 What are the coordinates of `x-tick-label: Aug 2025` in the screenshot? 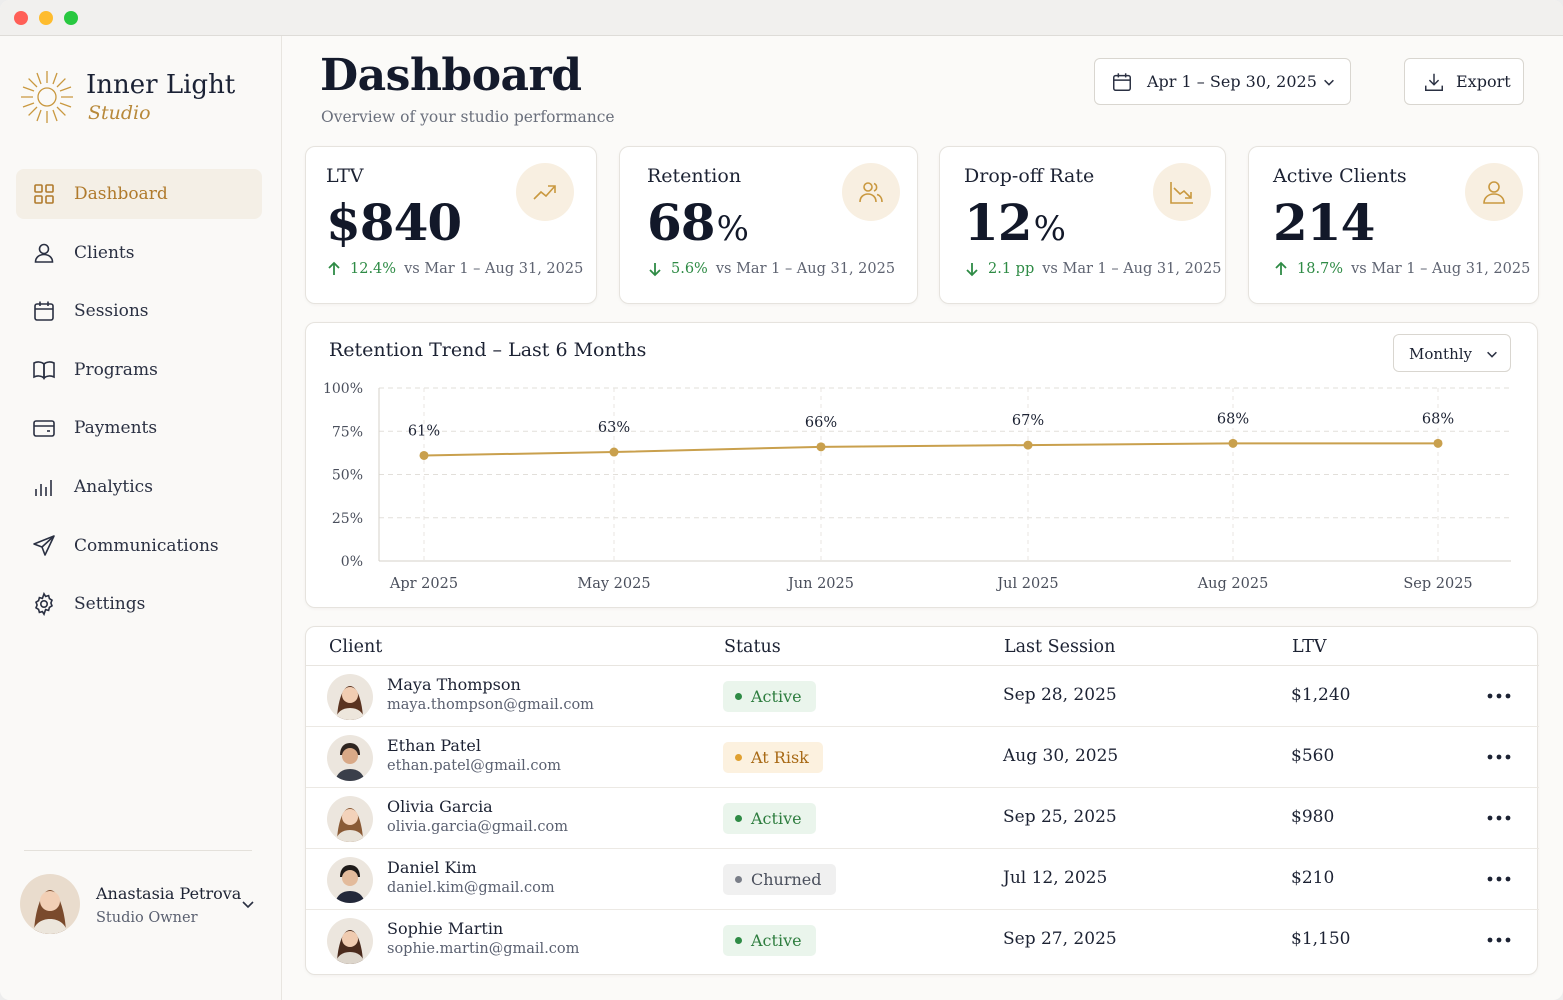 It's located at (1233, 584).